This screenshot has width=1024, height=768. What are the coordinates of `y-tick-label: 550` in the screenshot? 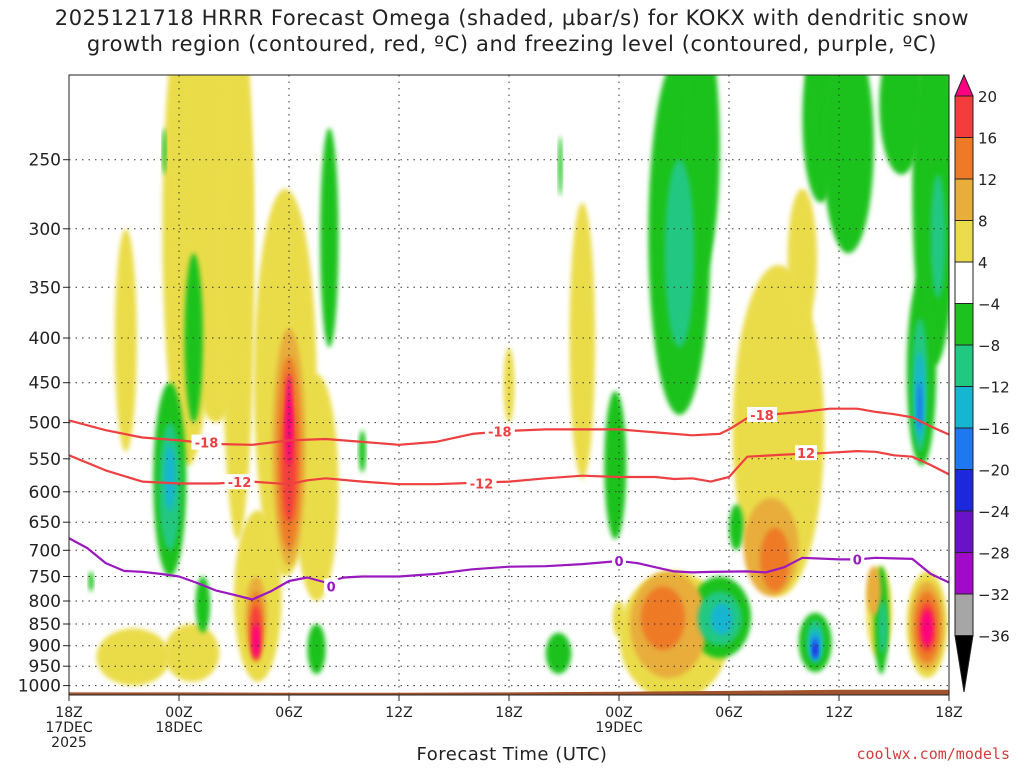 It's located at (45, 460).